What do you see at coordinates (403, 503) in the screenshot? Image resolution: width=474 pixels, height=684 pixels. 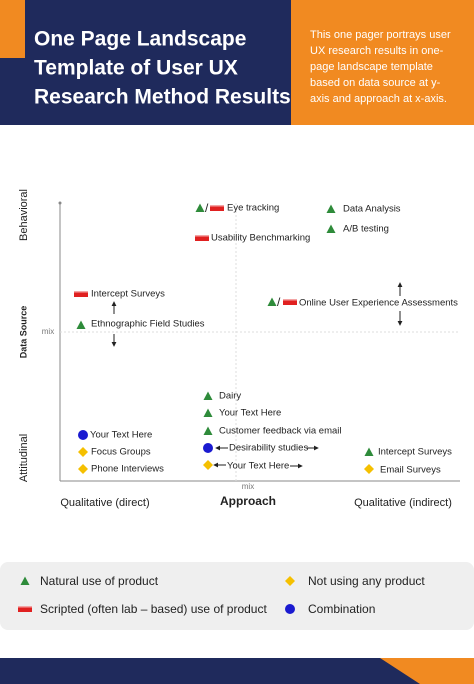 I see `x-right-label: Qualitative (indirect)` at bounding box center [403, 503].